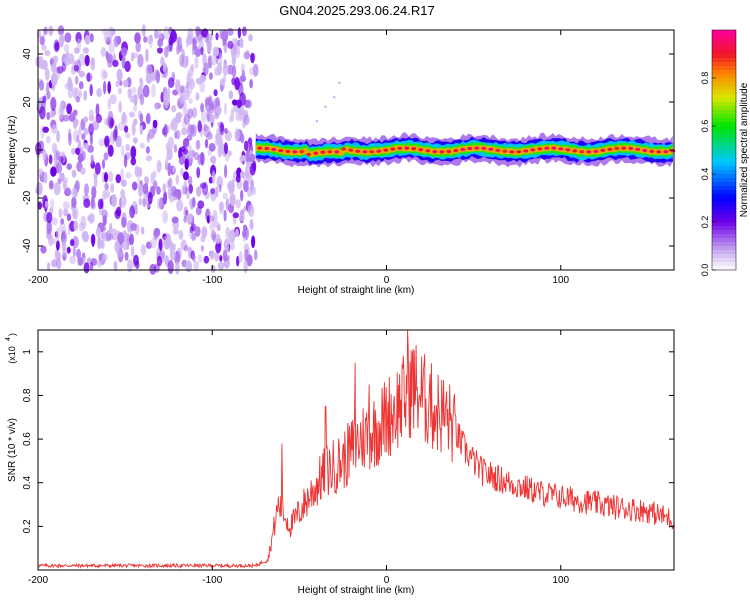 The height and width of the screenshot is (600, 750). Describe the element at coordinates (12, 334) in the screenshot. I see `snr-multiplier-close: )` at that location.